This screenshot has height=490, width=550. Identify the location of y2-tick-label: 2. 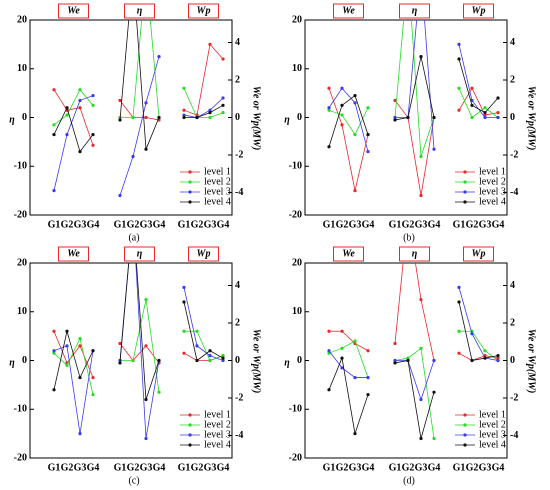
(237, 79).